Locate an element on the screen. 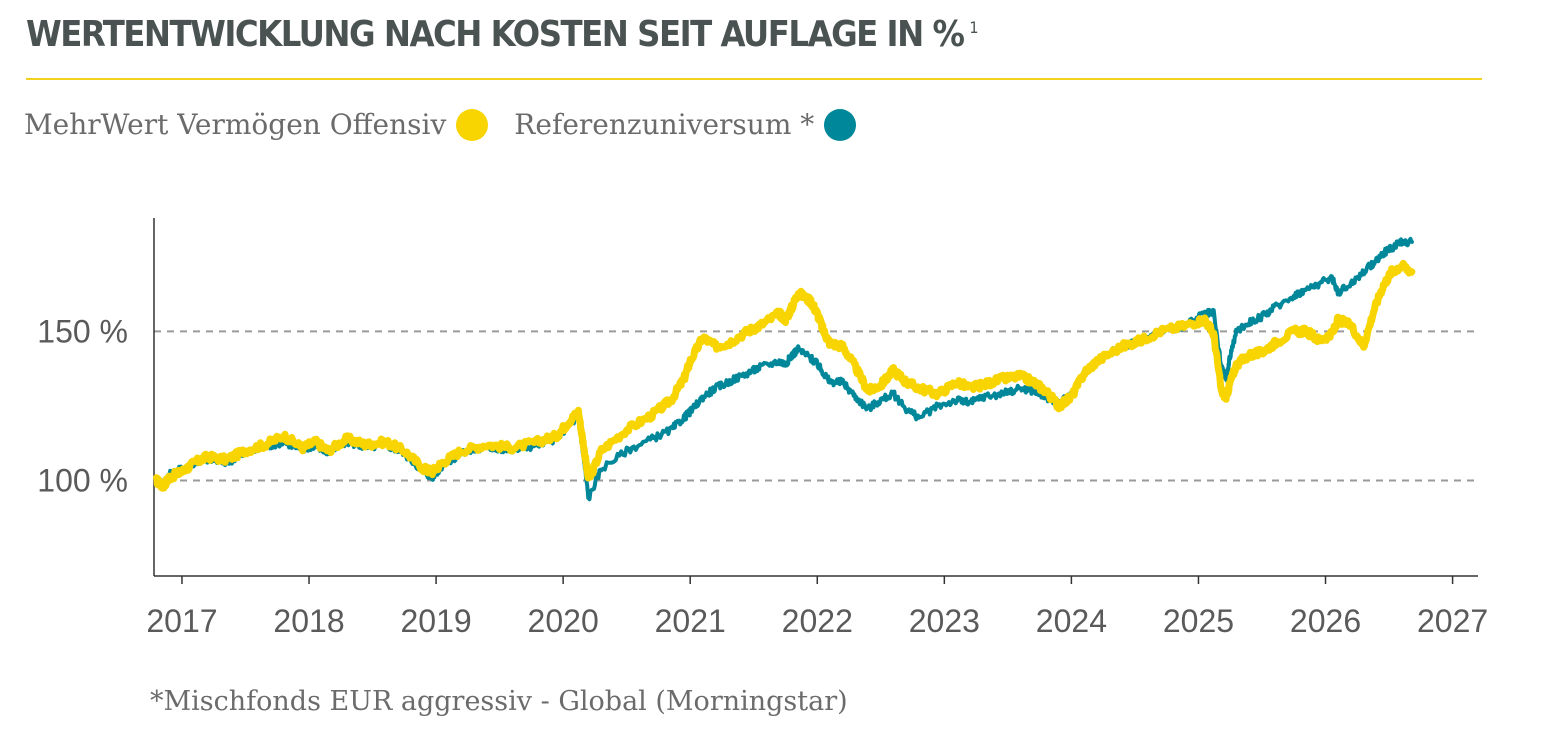  x-tick-label-2022: 2022 is located at coordinates (817, 621).